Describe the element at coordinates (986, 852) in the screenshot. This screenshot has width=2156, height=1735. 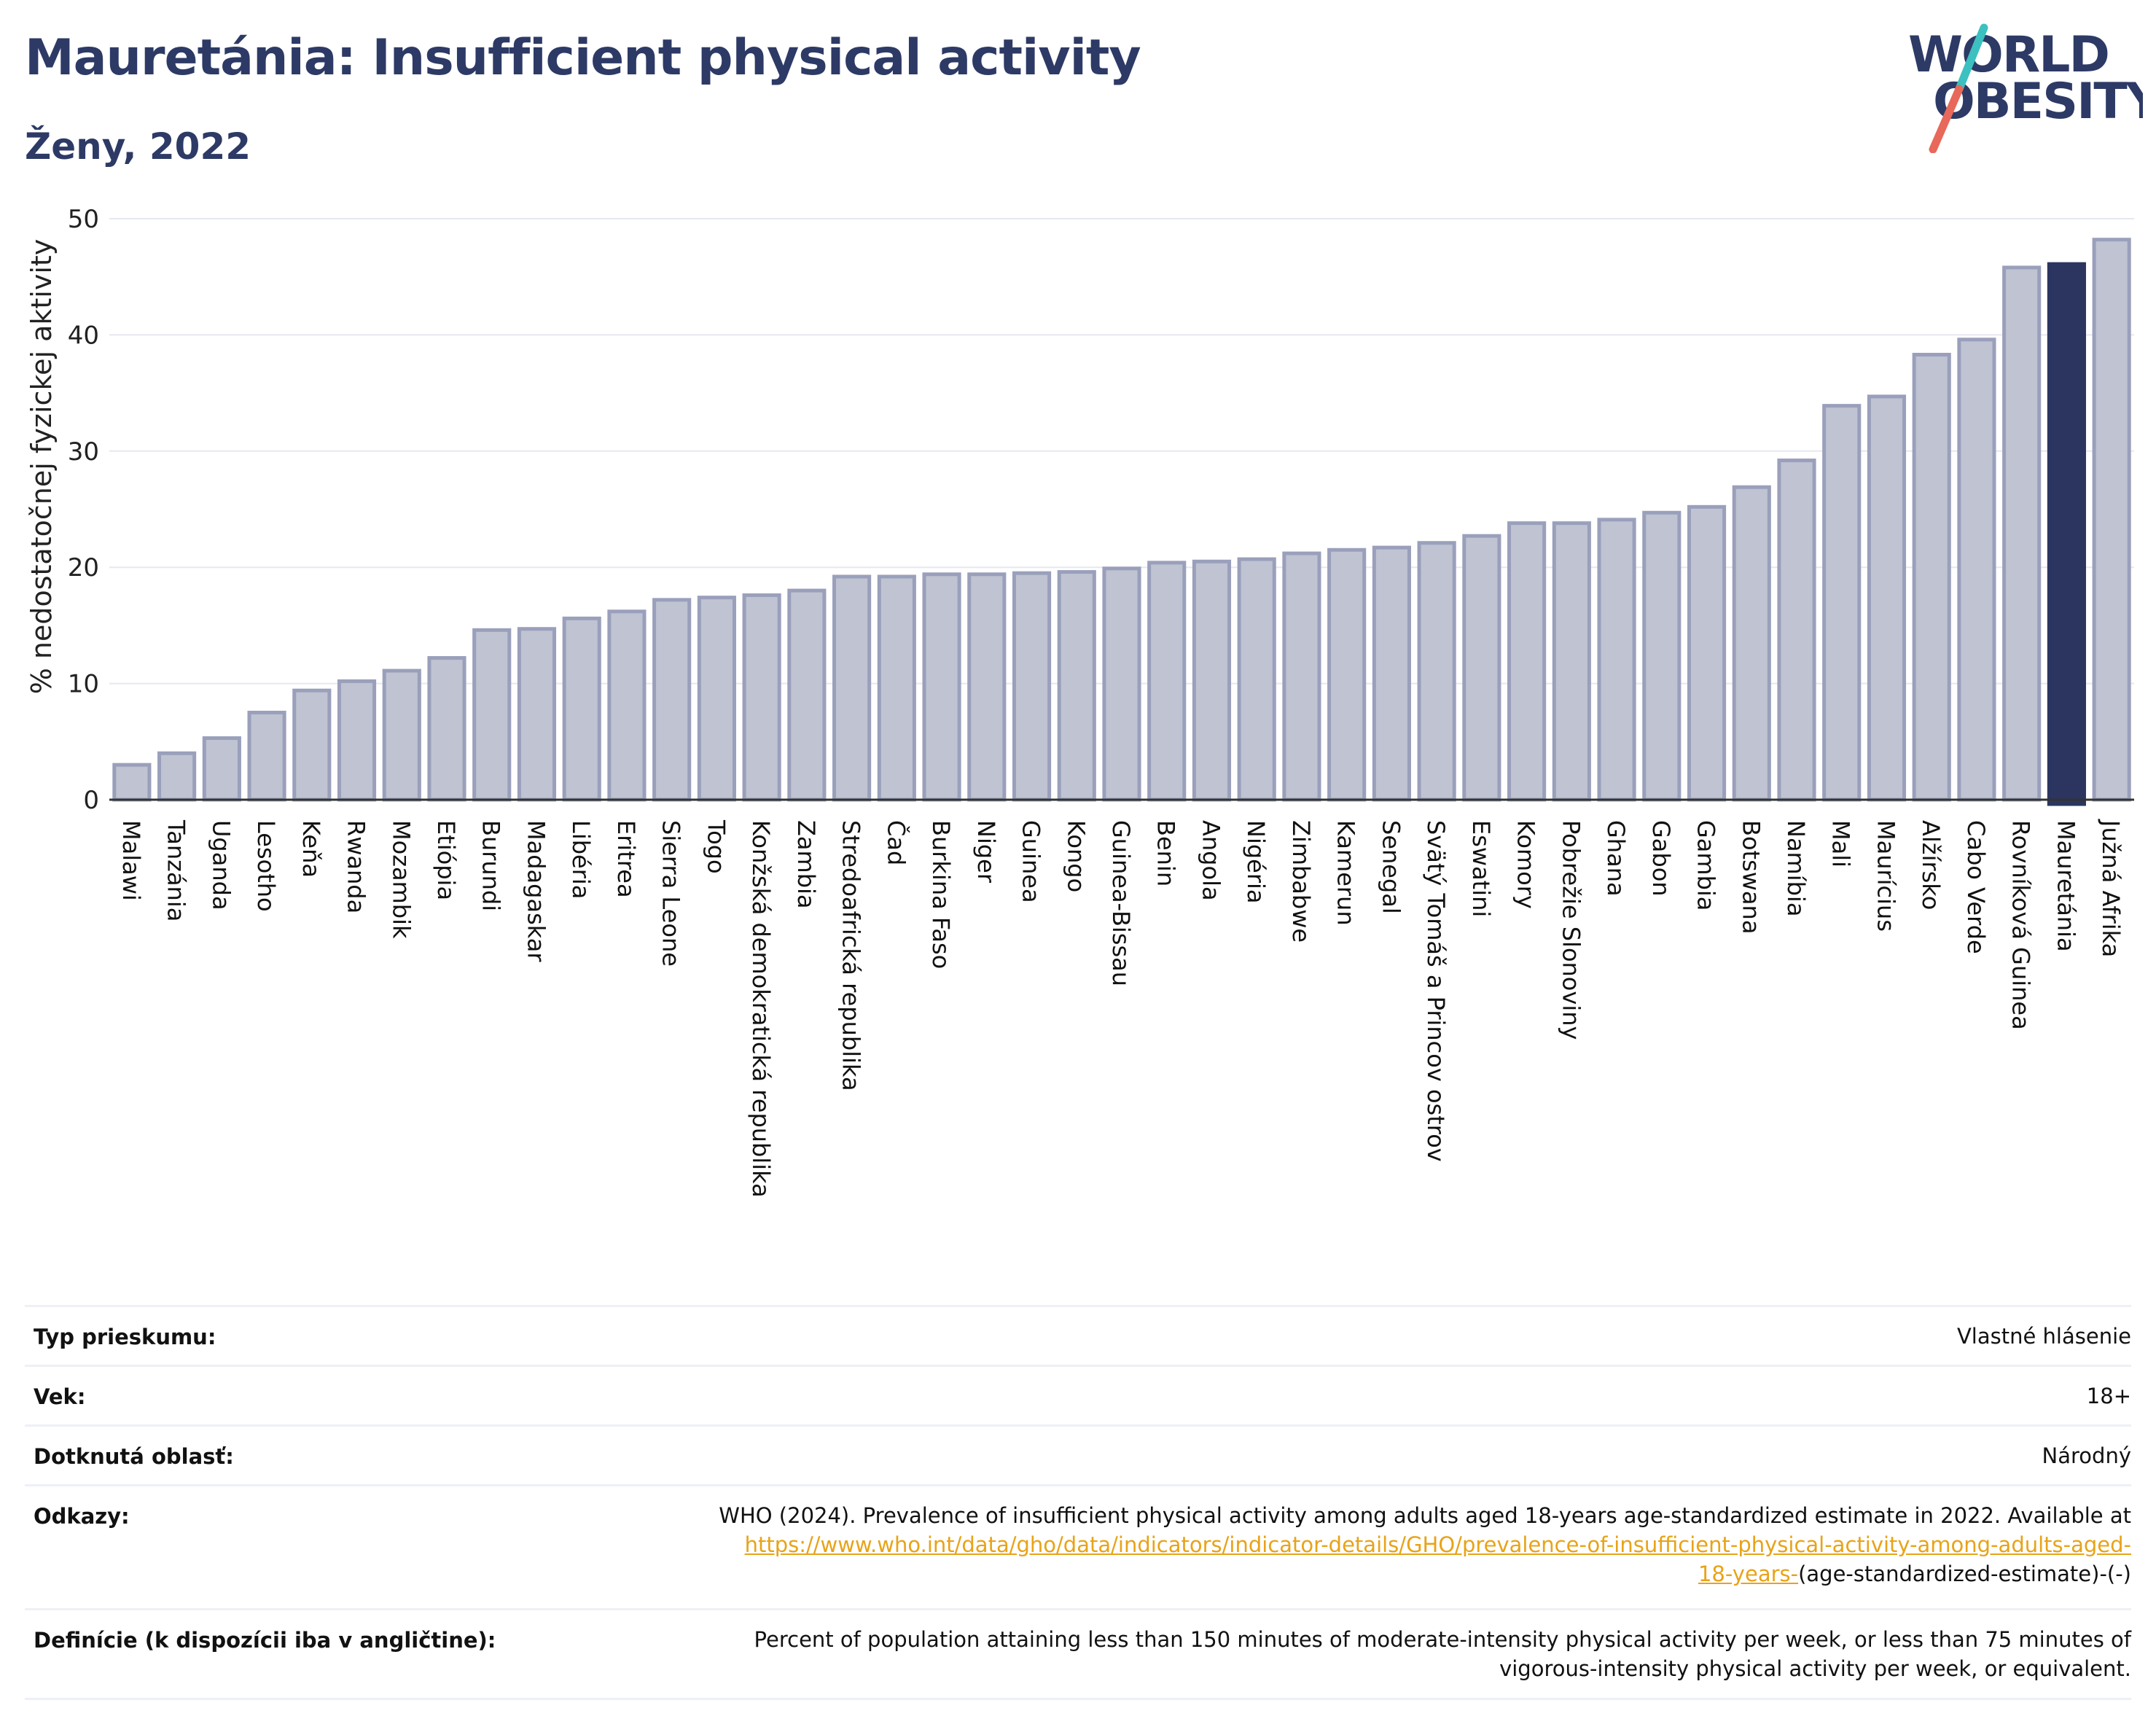
I see `x-tick-label: Niger` at that location.